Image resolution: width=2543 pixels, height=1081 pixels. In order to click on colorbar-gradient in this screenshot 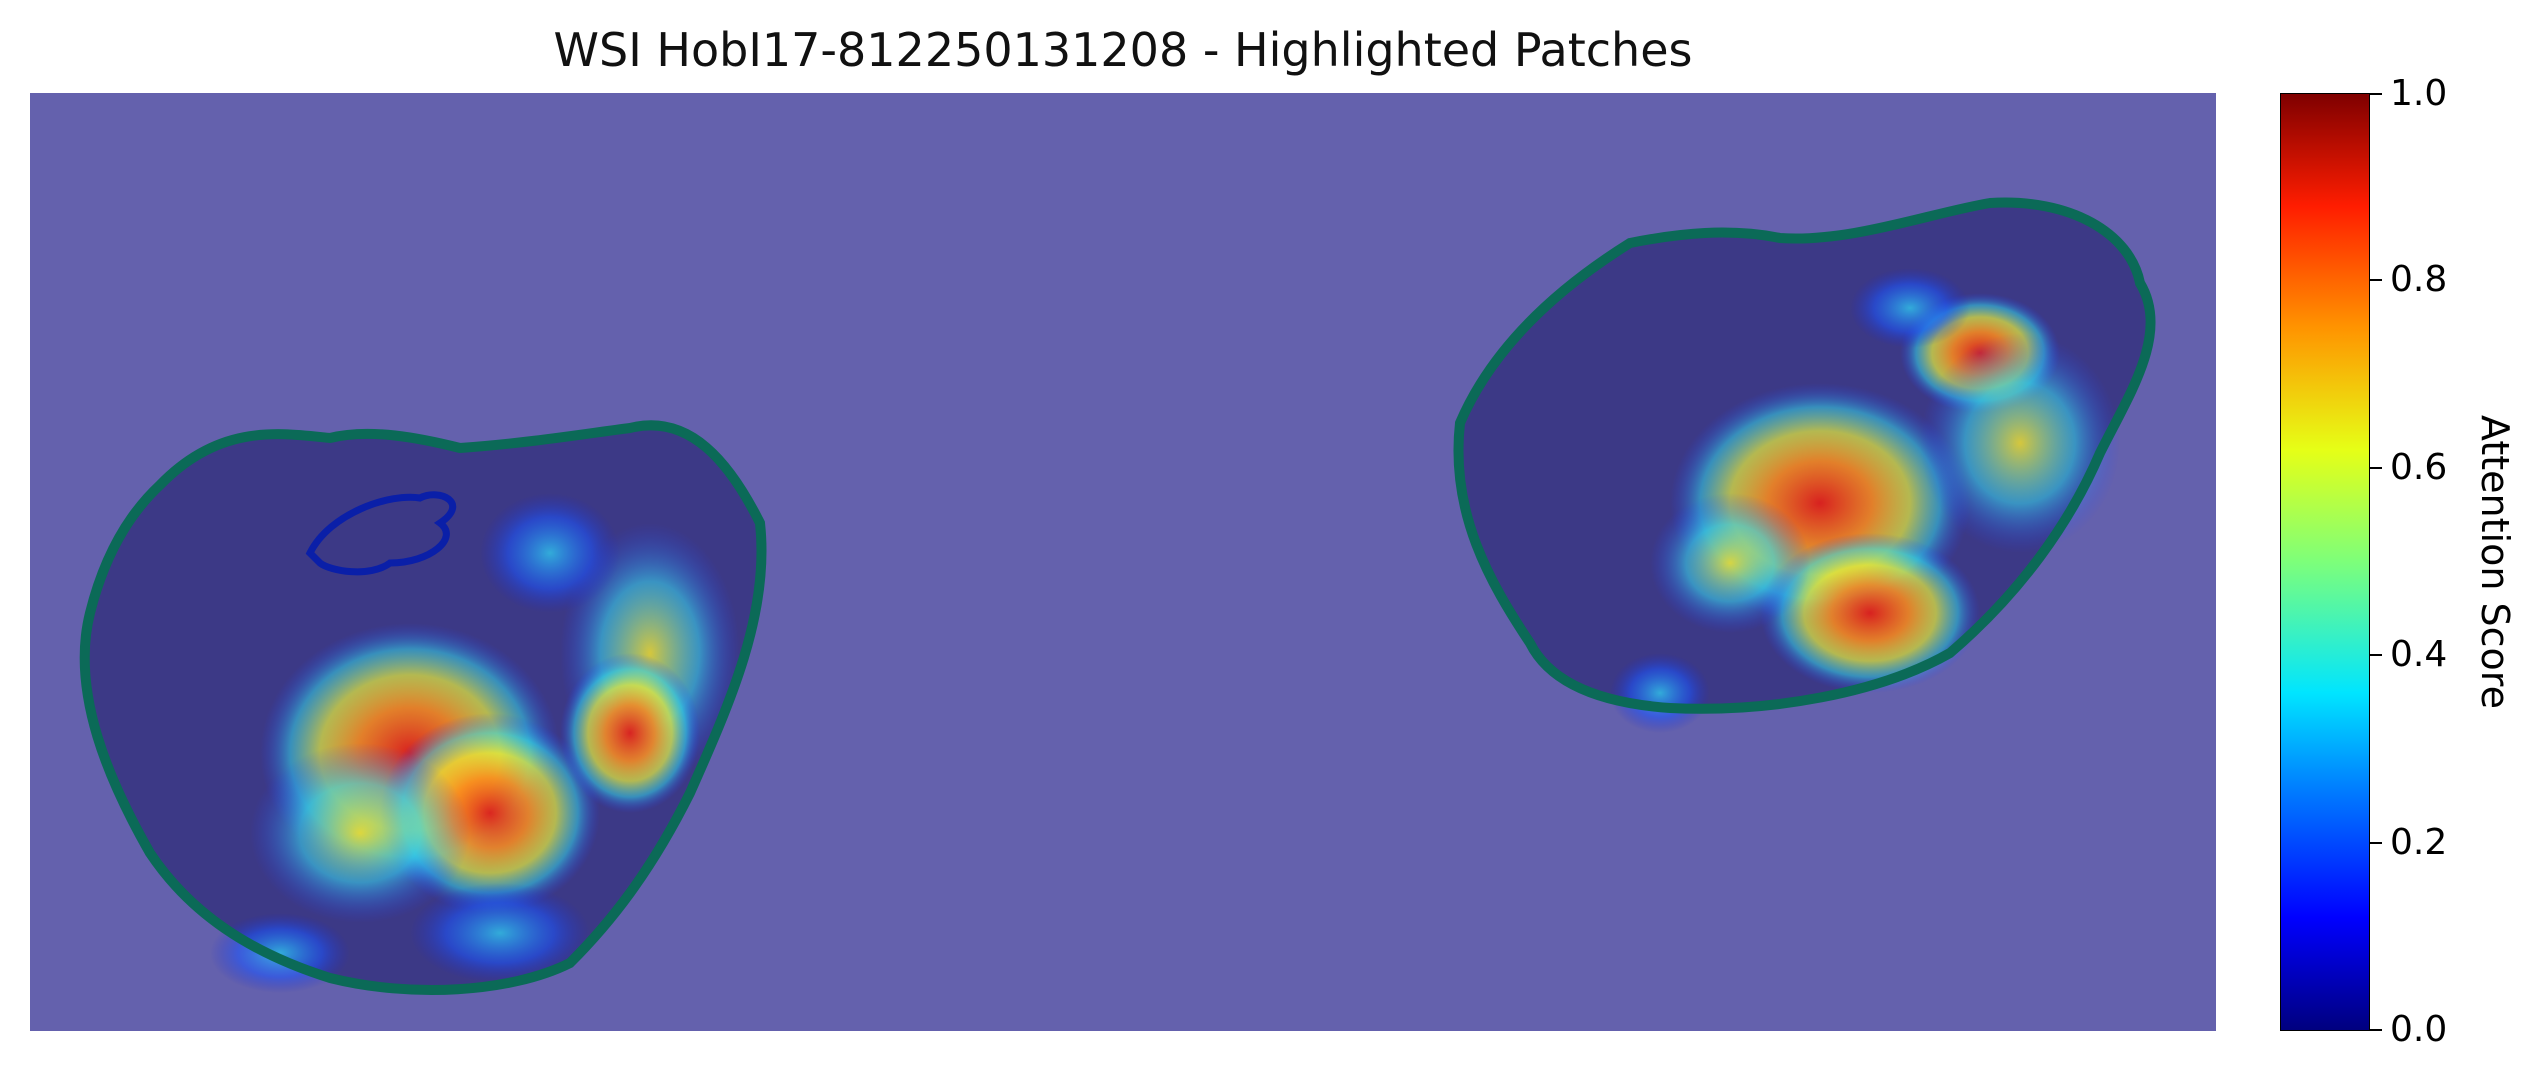, I will do `click(2325, 562)`.